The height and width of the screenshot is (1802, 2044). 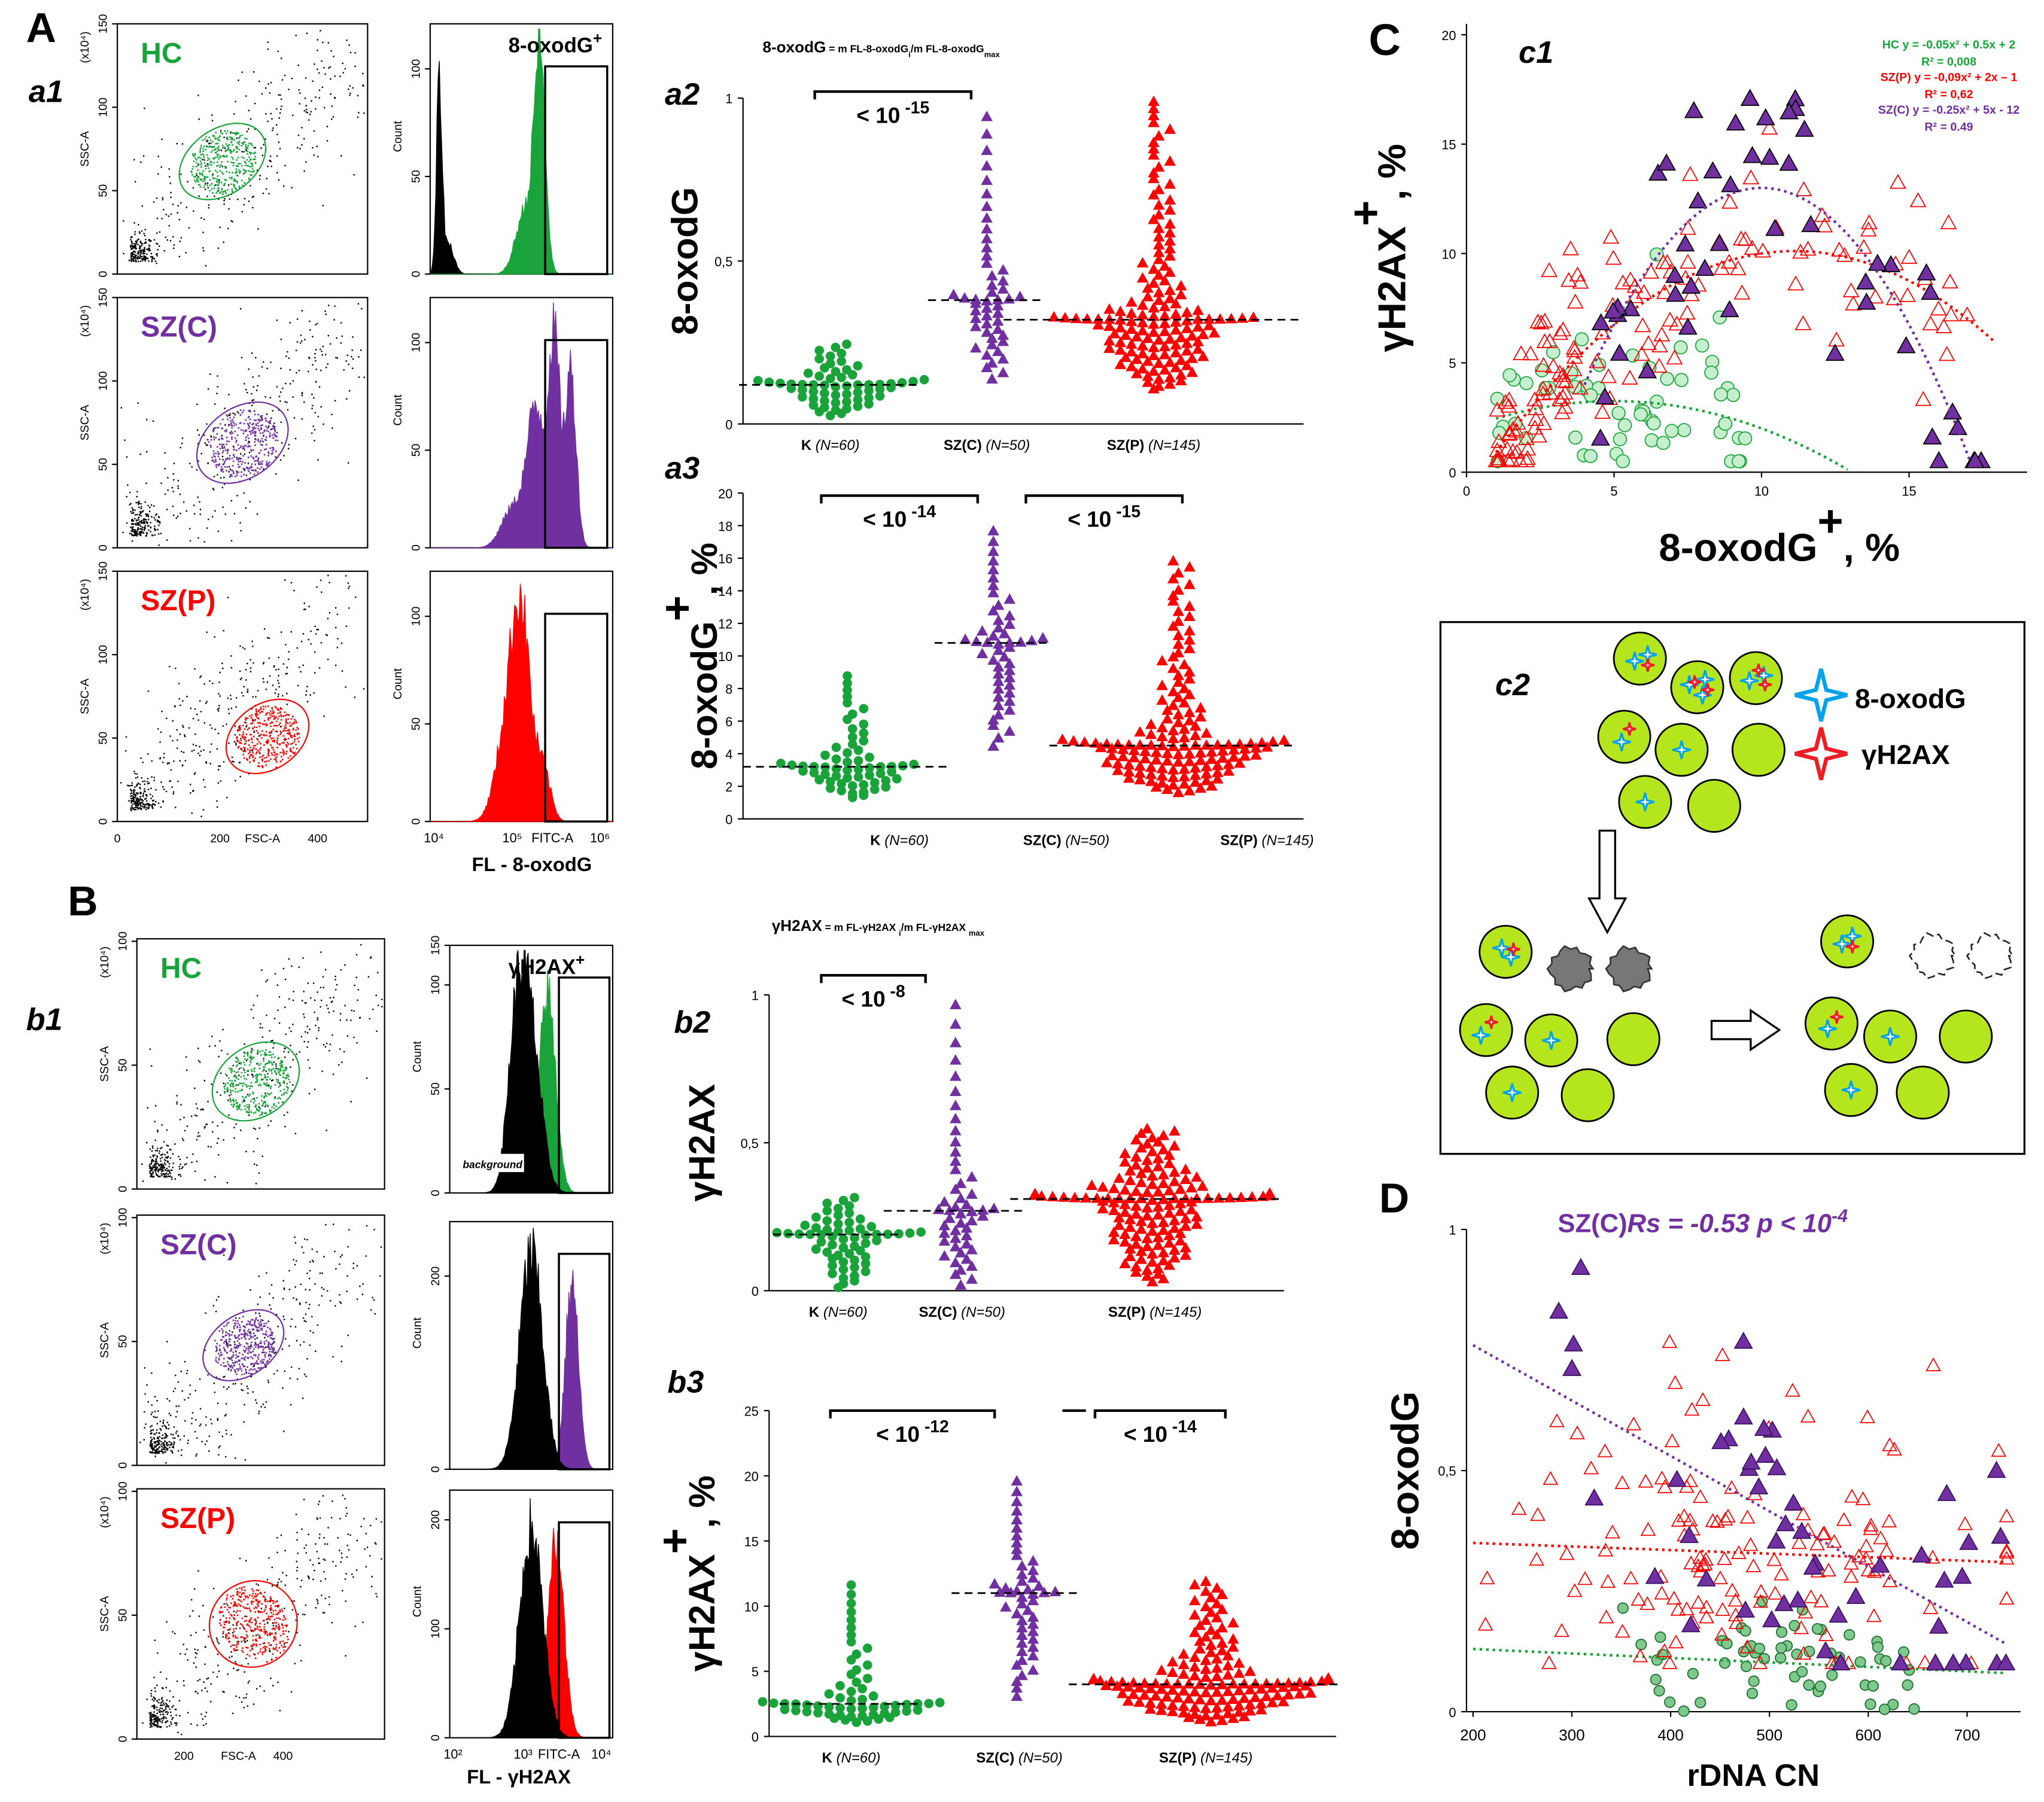 I want to click on y-tick-label: 100, so click(x=103, y=107).